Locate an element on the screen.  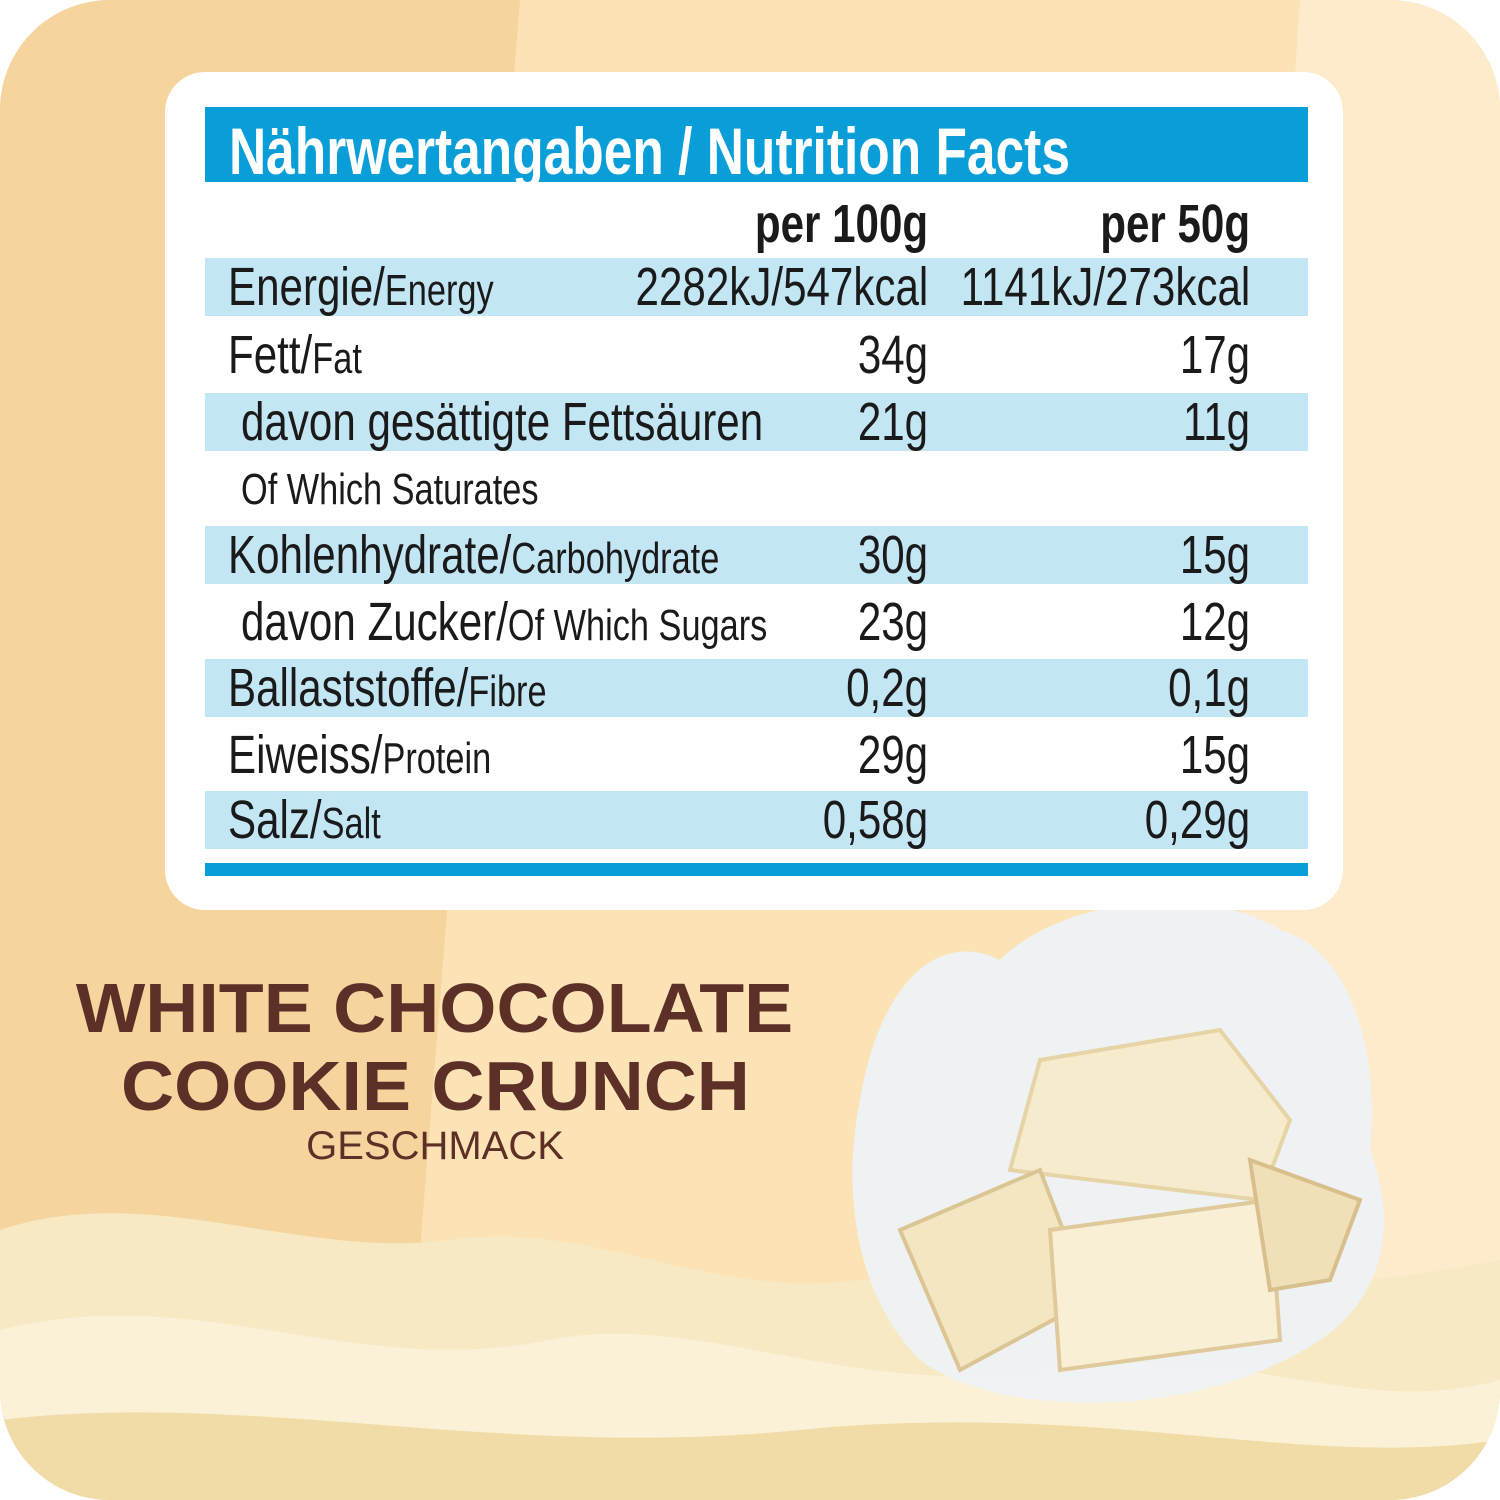
value-per-100g: 34g is located at coordinates (892, 355).